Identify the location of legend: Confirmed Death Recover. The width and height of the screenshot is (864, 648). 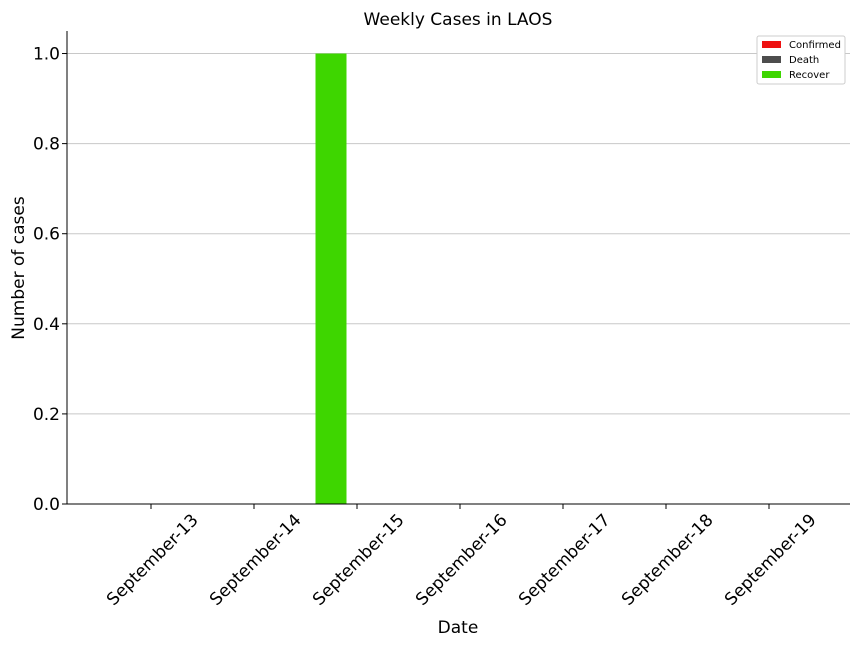
(801, 60).